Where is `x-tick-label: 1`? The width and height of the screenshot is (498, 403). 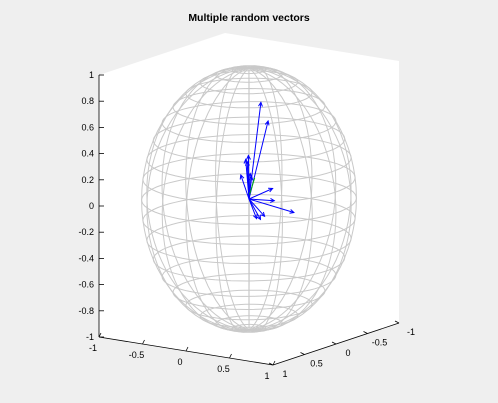
x-tick-label: 1 is located at coordinates (266, 376).